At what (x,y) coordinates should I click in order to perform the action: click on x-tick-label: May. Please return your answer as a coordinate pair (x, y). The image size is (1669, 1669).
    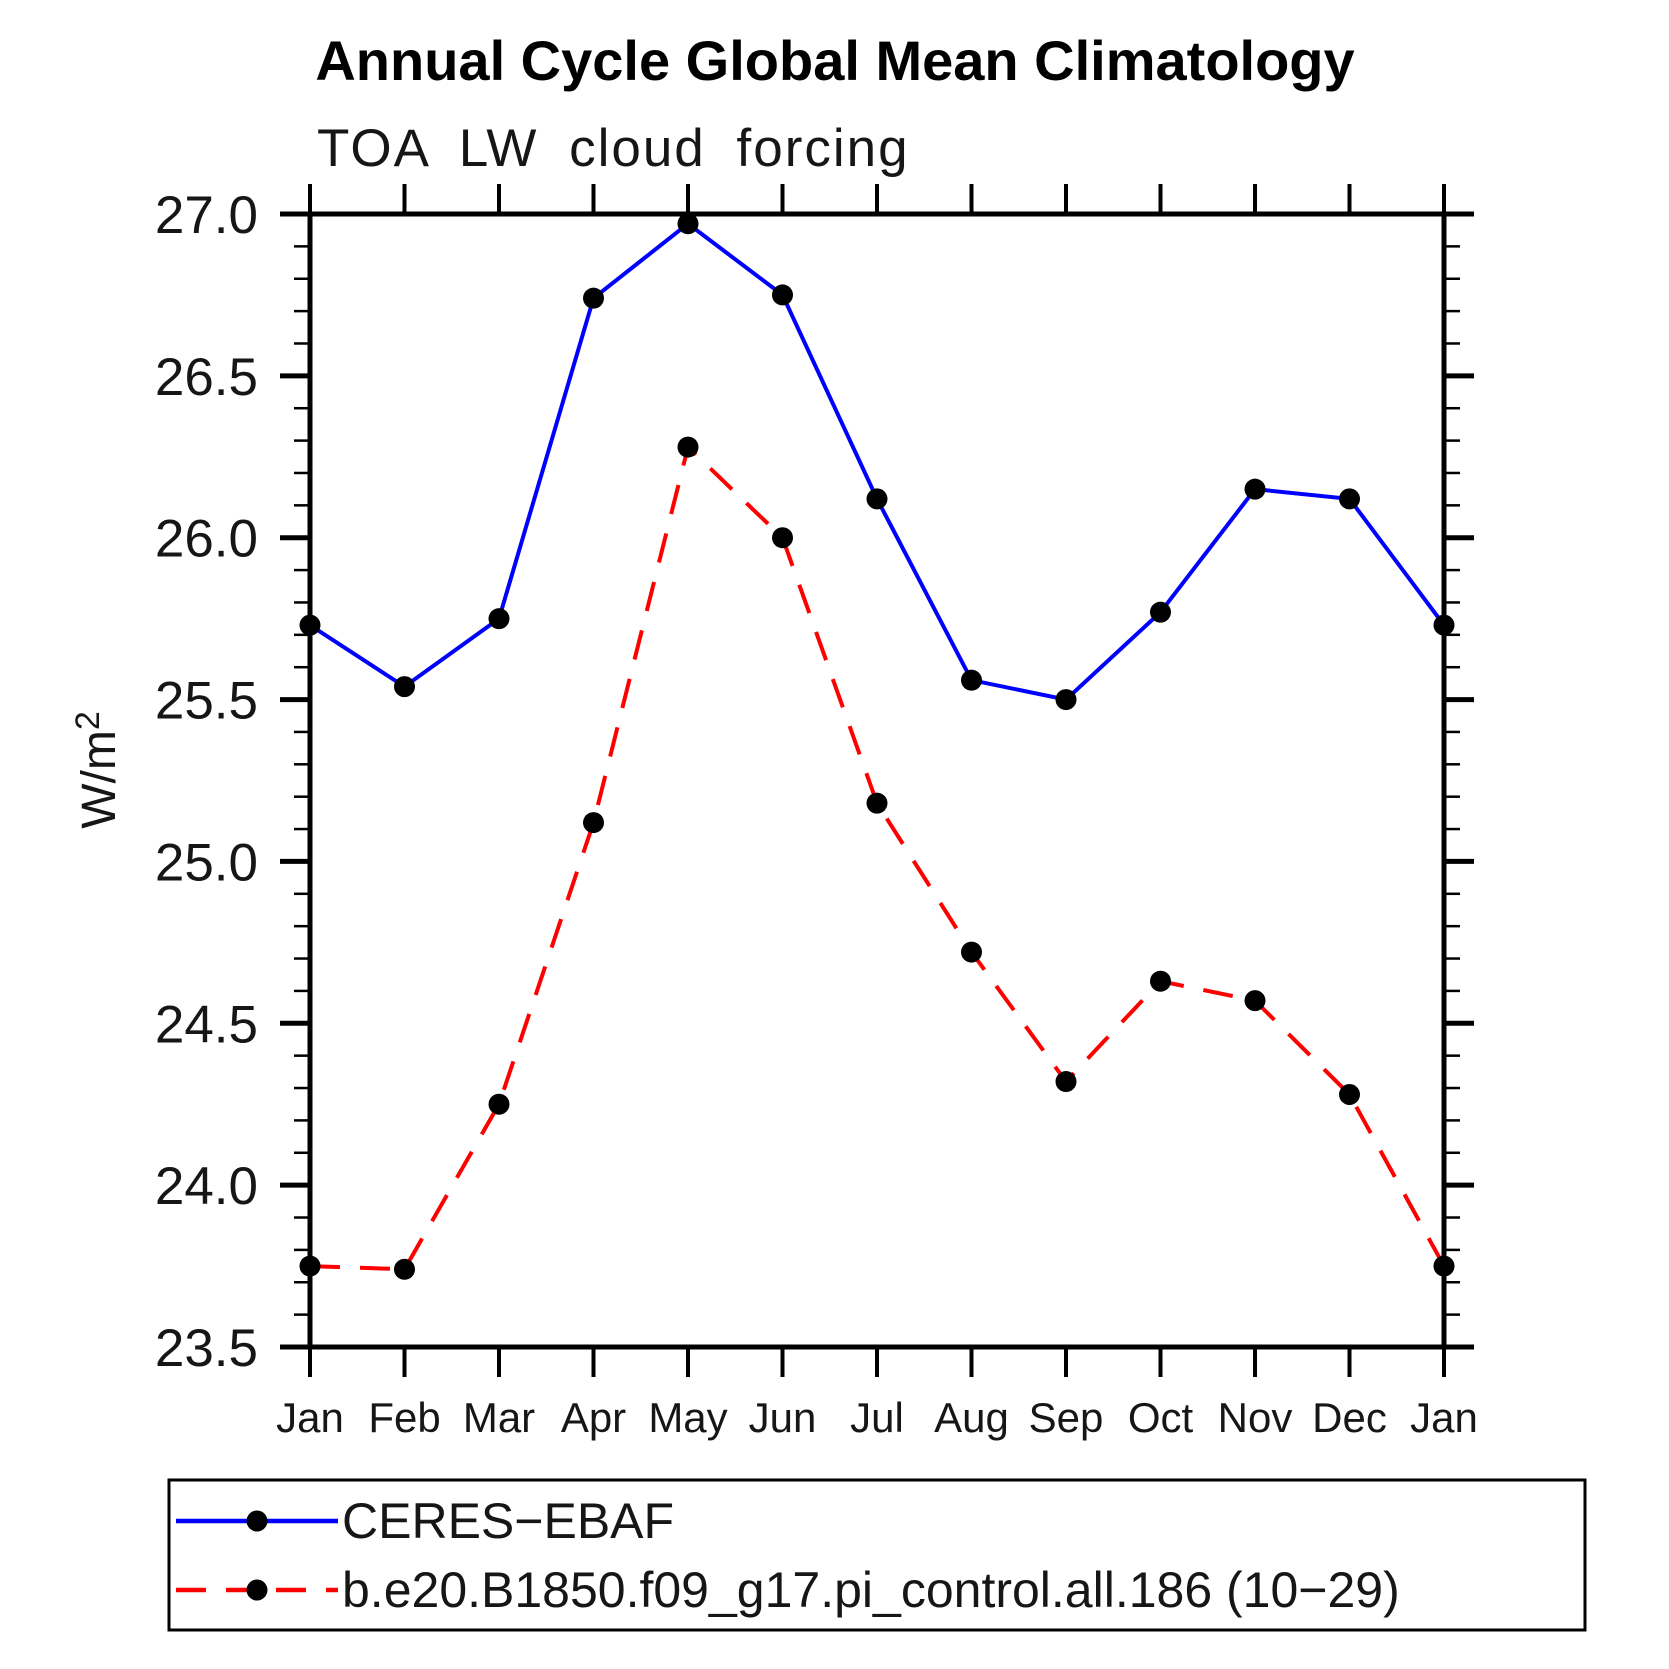
    Looking at the image, I should click on (687, 1417).